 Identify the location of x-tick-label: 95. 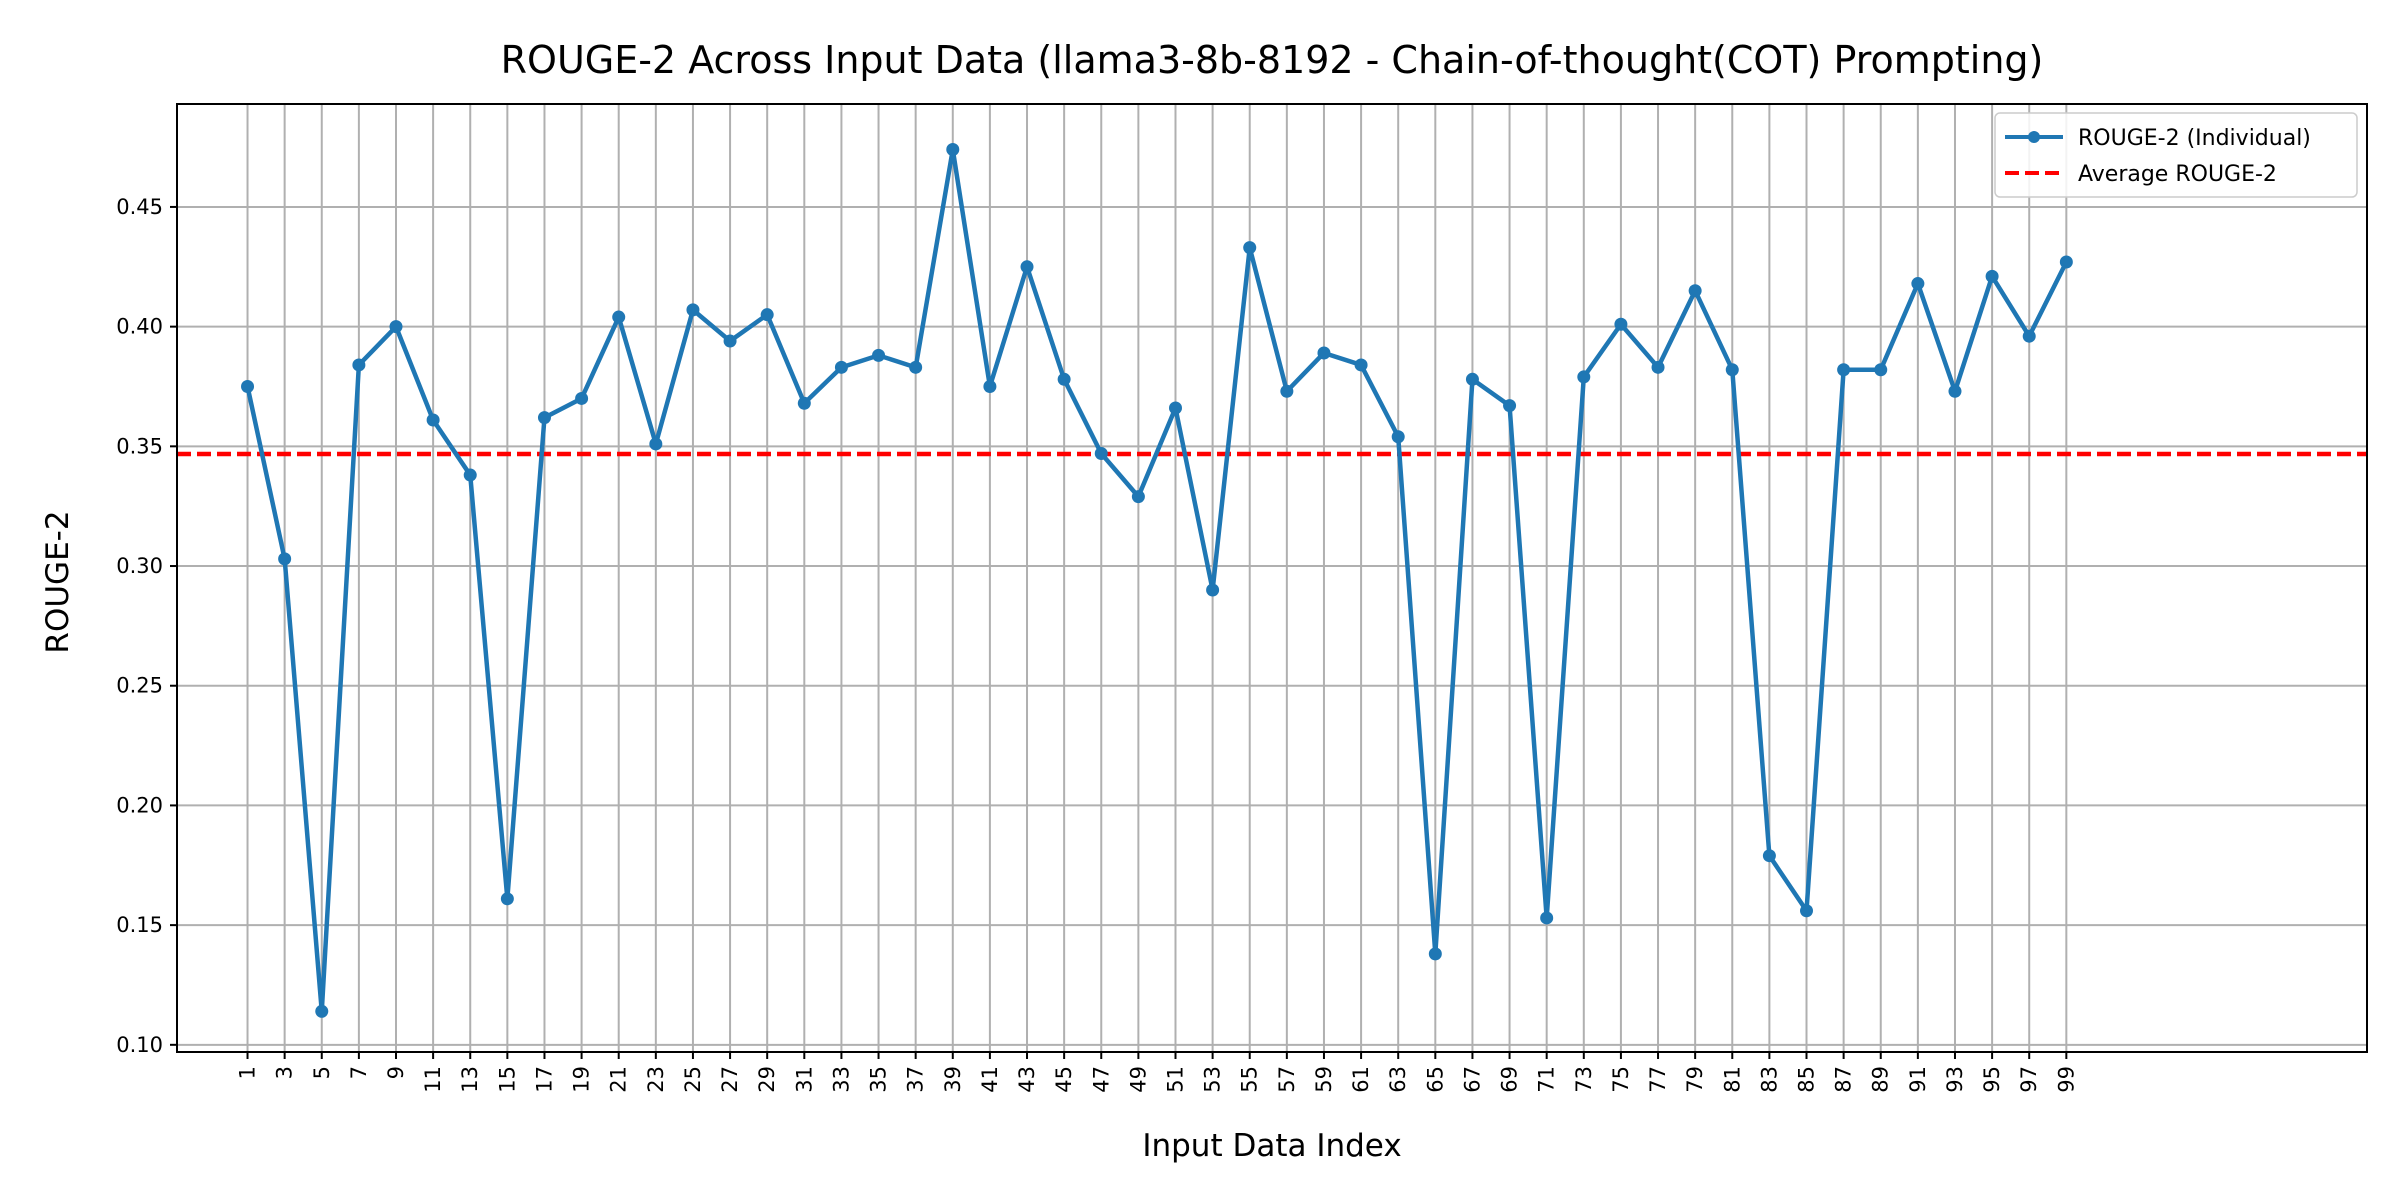
(1992, 1079).